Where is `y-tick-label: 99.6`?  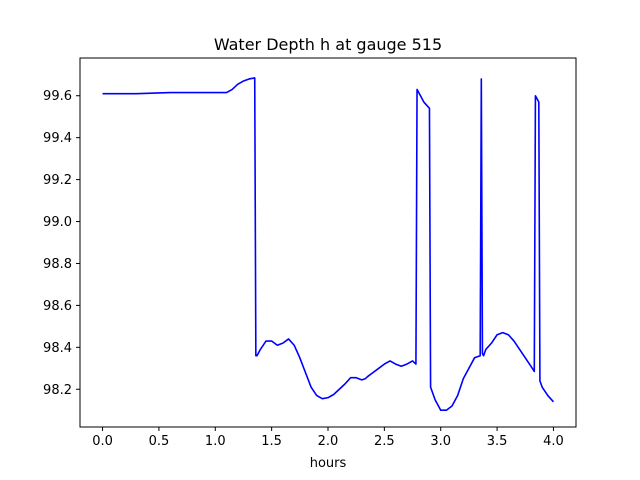 y-tick-label: 99.6 is located at coordinates (57, 96).